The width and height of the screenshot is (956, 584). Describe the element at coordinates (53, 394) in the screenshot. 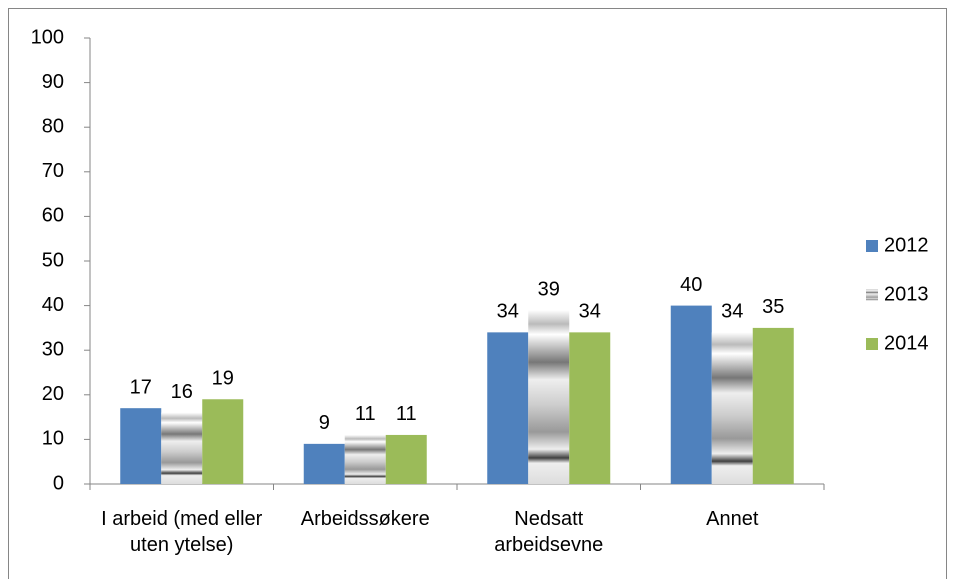

I see `y-tick-label: 20` at that location.